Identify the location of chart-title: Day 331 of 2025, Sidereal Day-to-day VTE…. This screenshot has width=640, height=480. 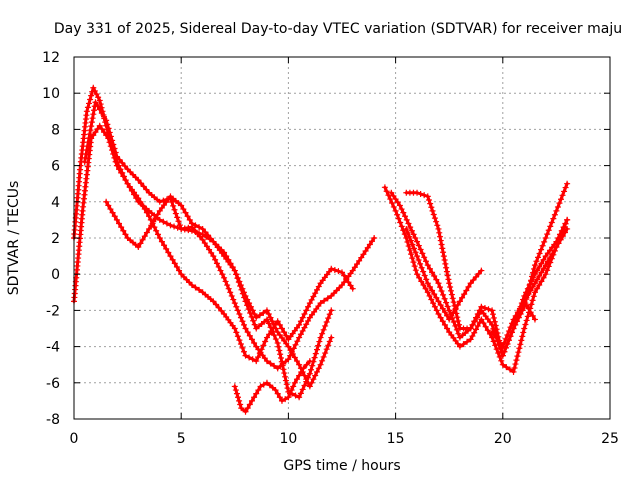
(338, 29).